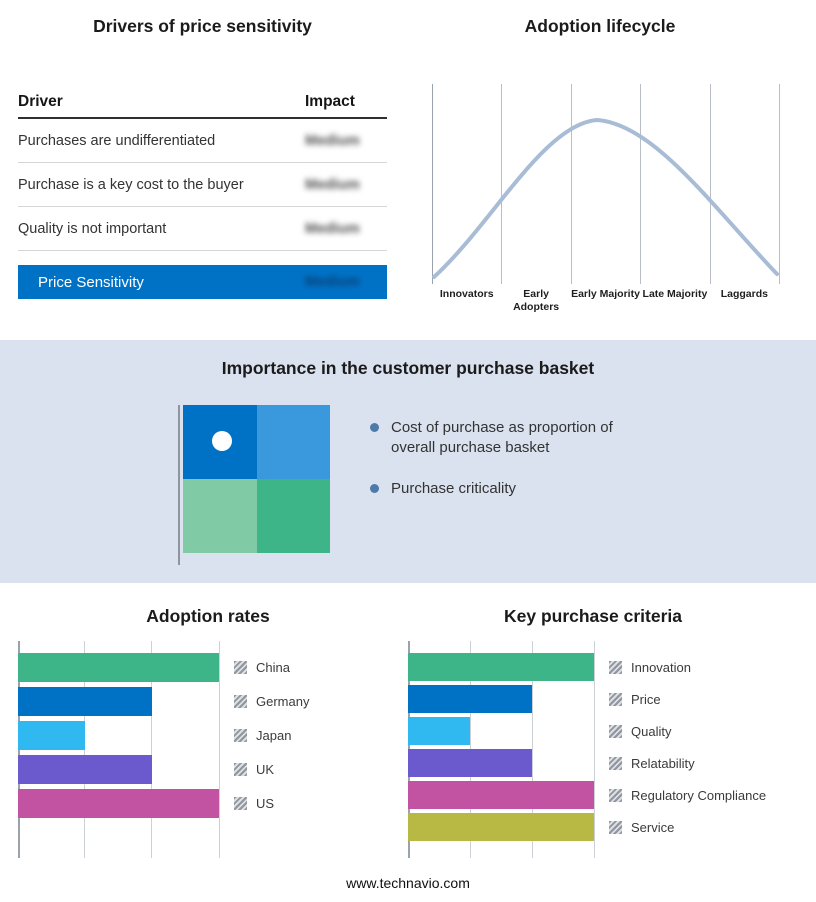 Image resolution: width=816 pixels, height=902 pixels. I want to click on quadrant-cell-bottom-right, so click(293, 516).